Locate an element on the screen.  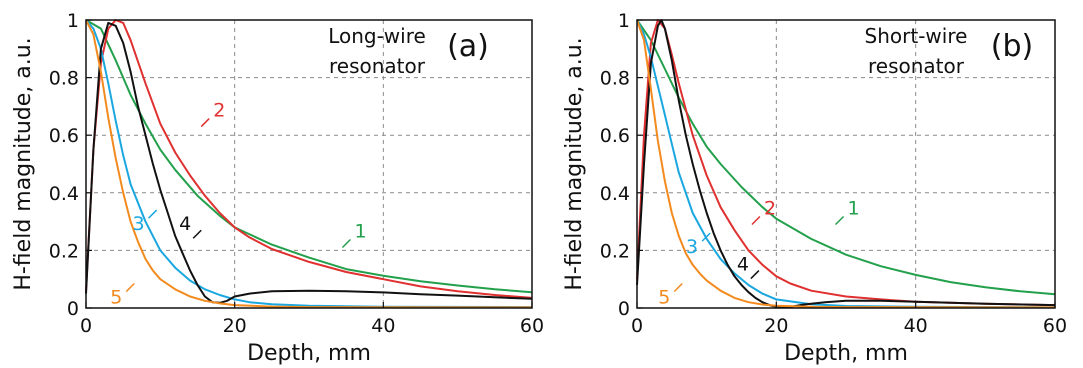
resonator-annotation: Short-wire is located at coordinates (916, 36).